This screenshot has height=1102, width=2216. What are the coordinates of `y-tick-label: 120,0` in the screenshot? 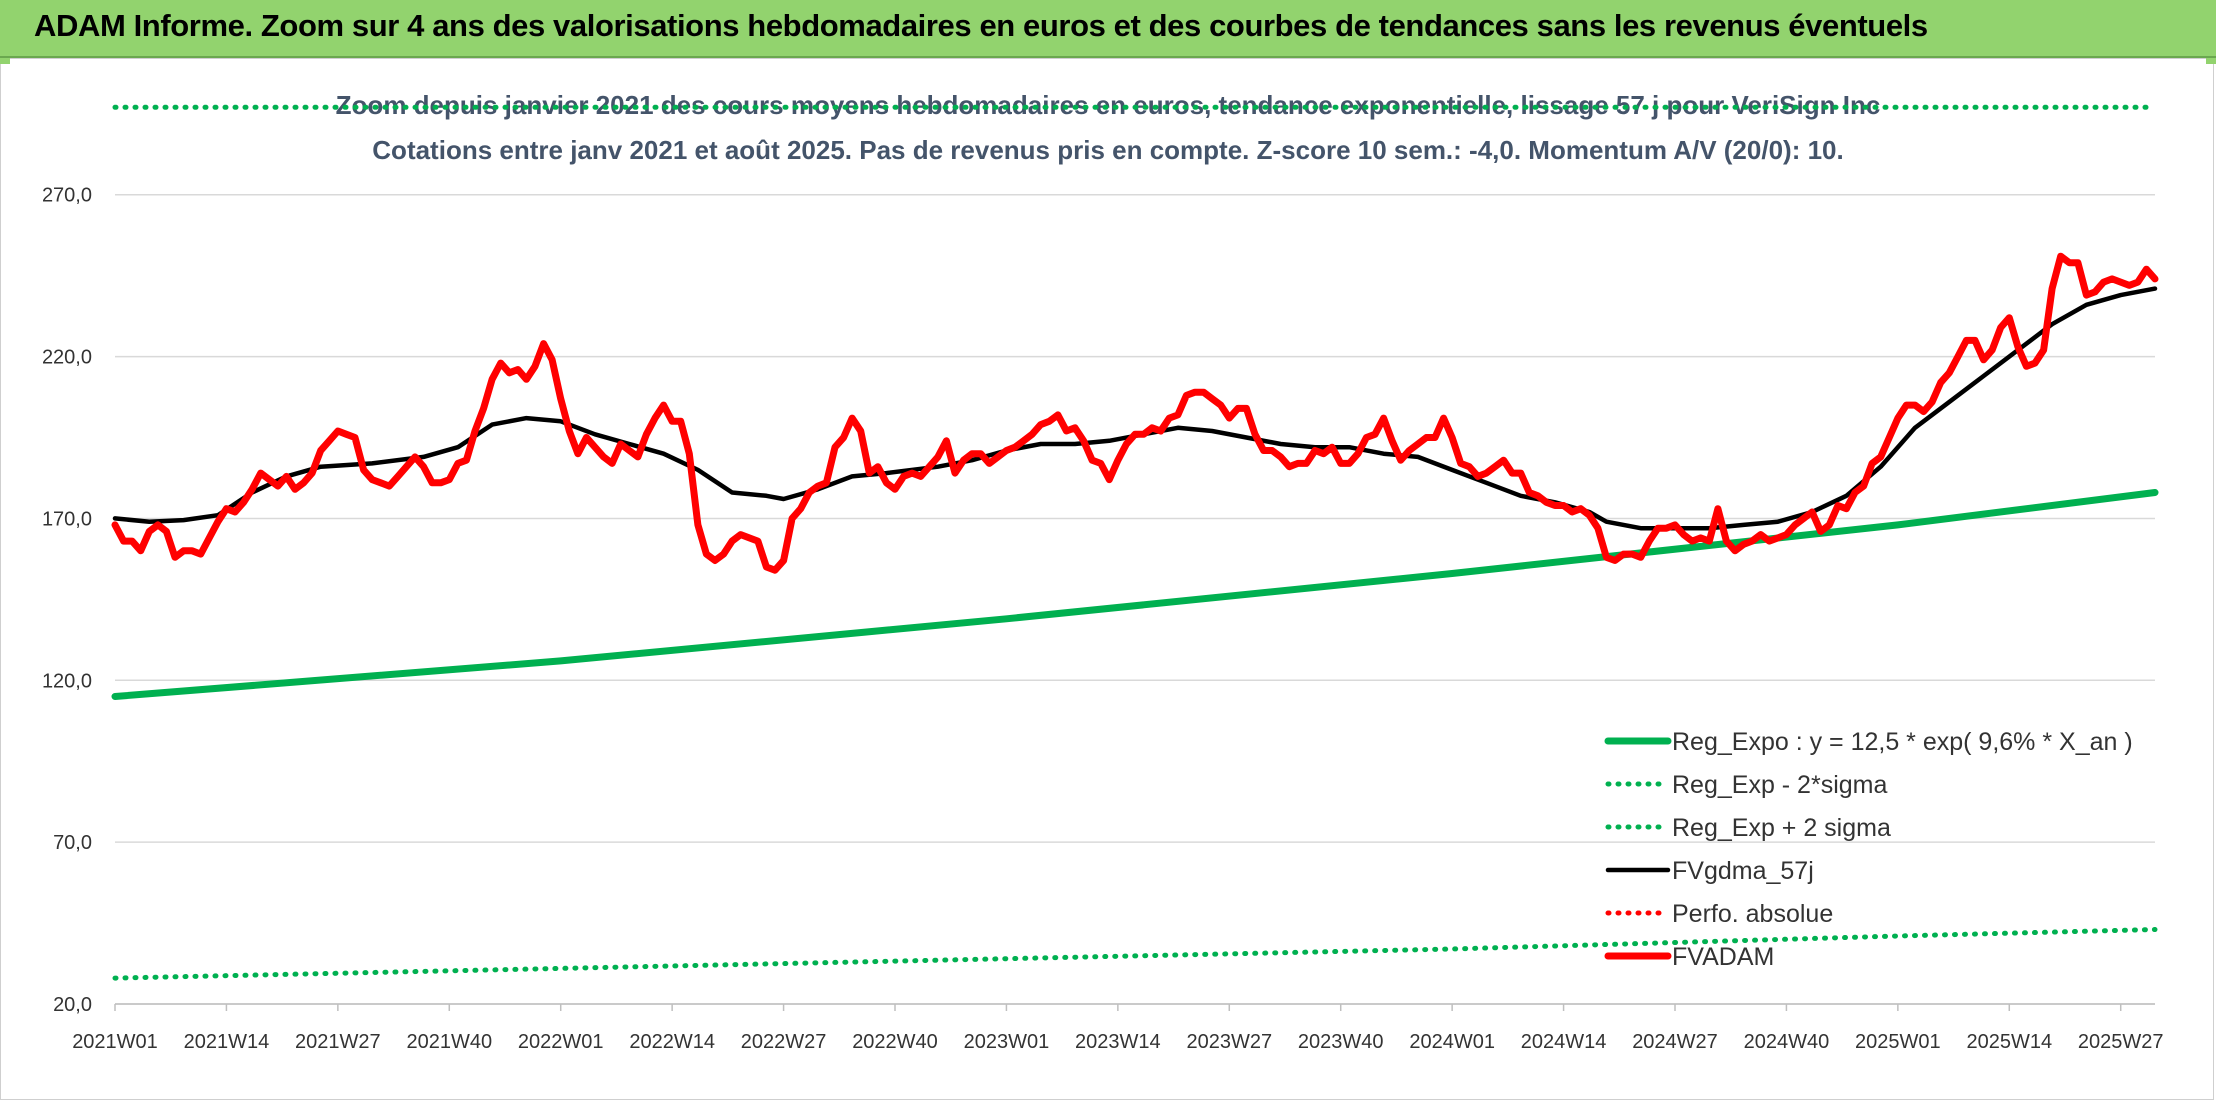 It's located at (67, 681).